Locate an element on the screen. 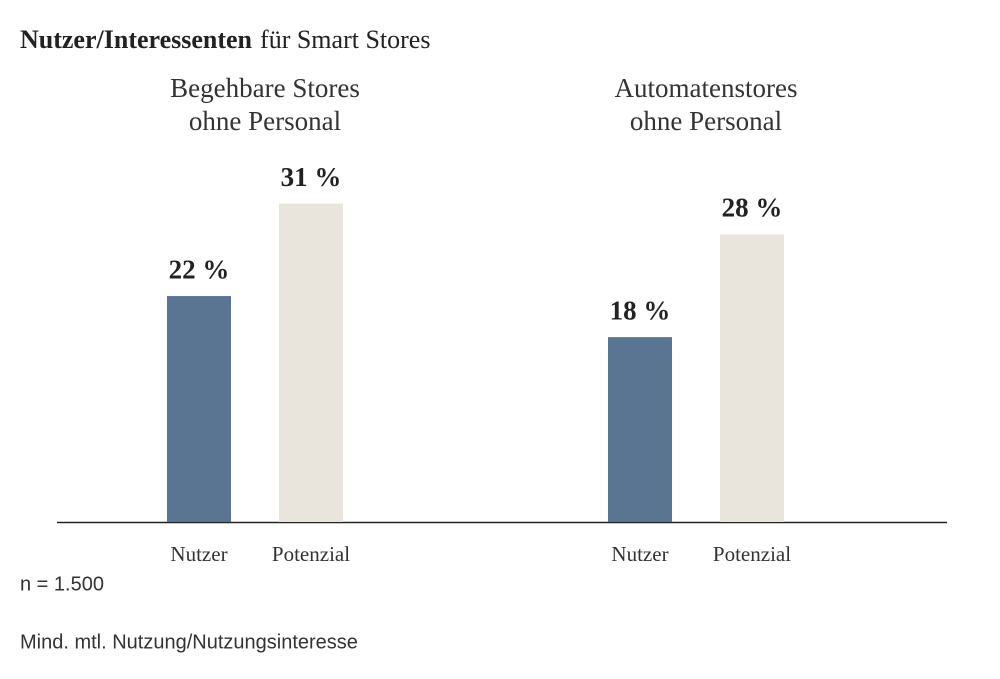 The width and height of the screenshot is (1000, 679). value-label: 18 % is located at coordinates (640, 310).